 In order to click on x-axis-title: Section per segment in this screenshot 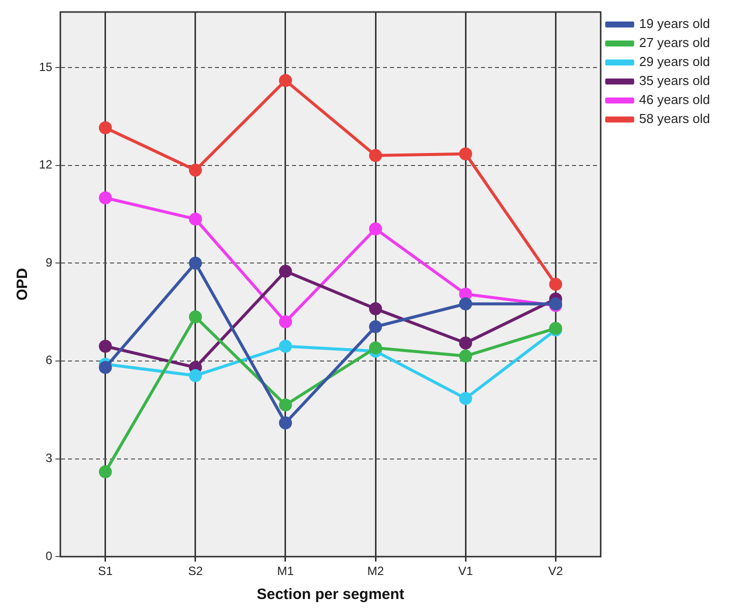, I will do `click(330, 595)`.